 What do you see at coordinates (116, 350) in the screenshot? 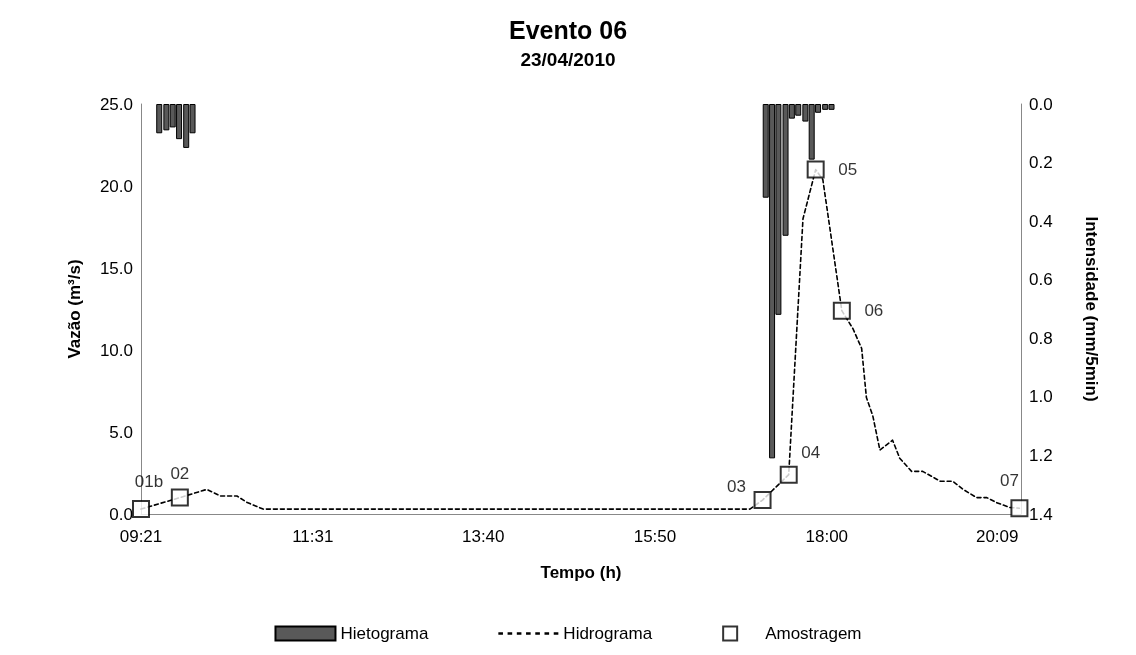
I see `y-tick-label: 10.0` at bounding box center [116, 350].